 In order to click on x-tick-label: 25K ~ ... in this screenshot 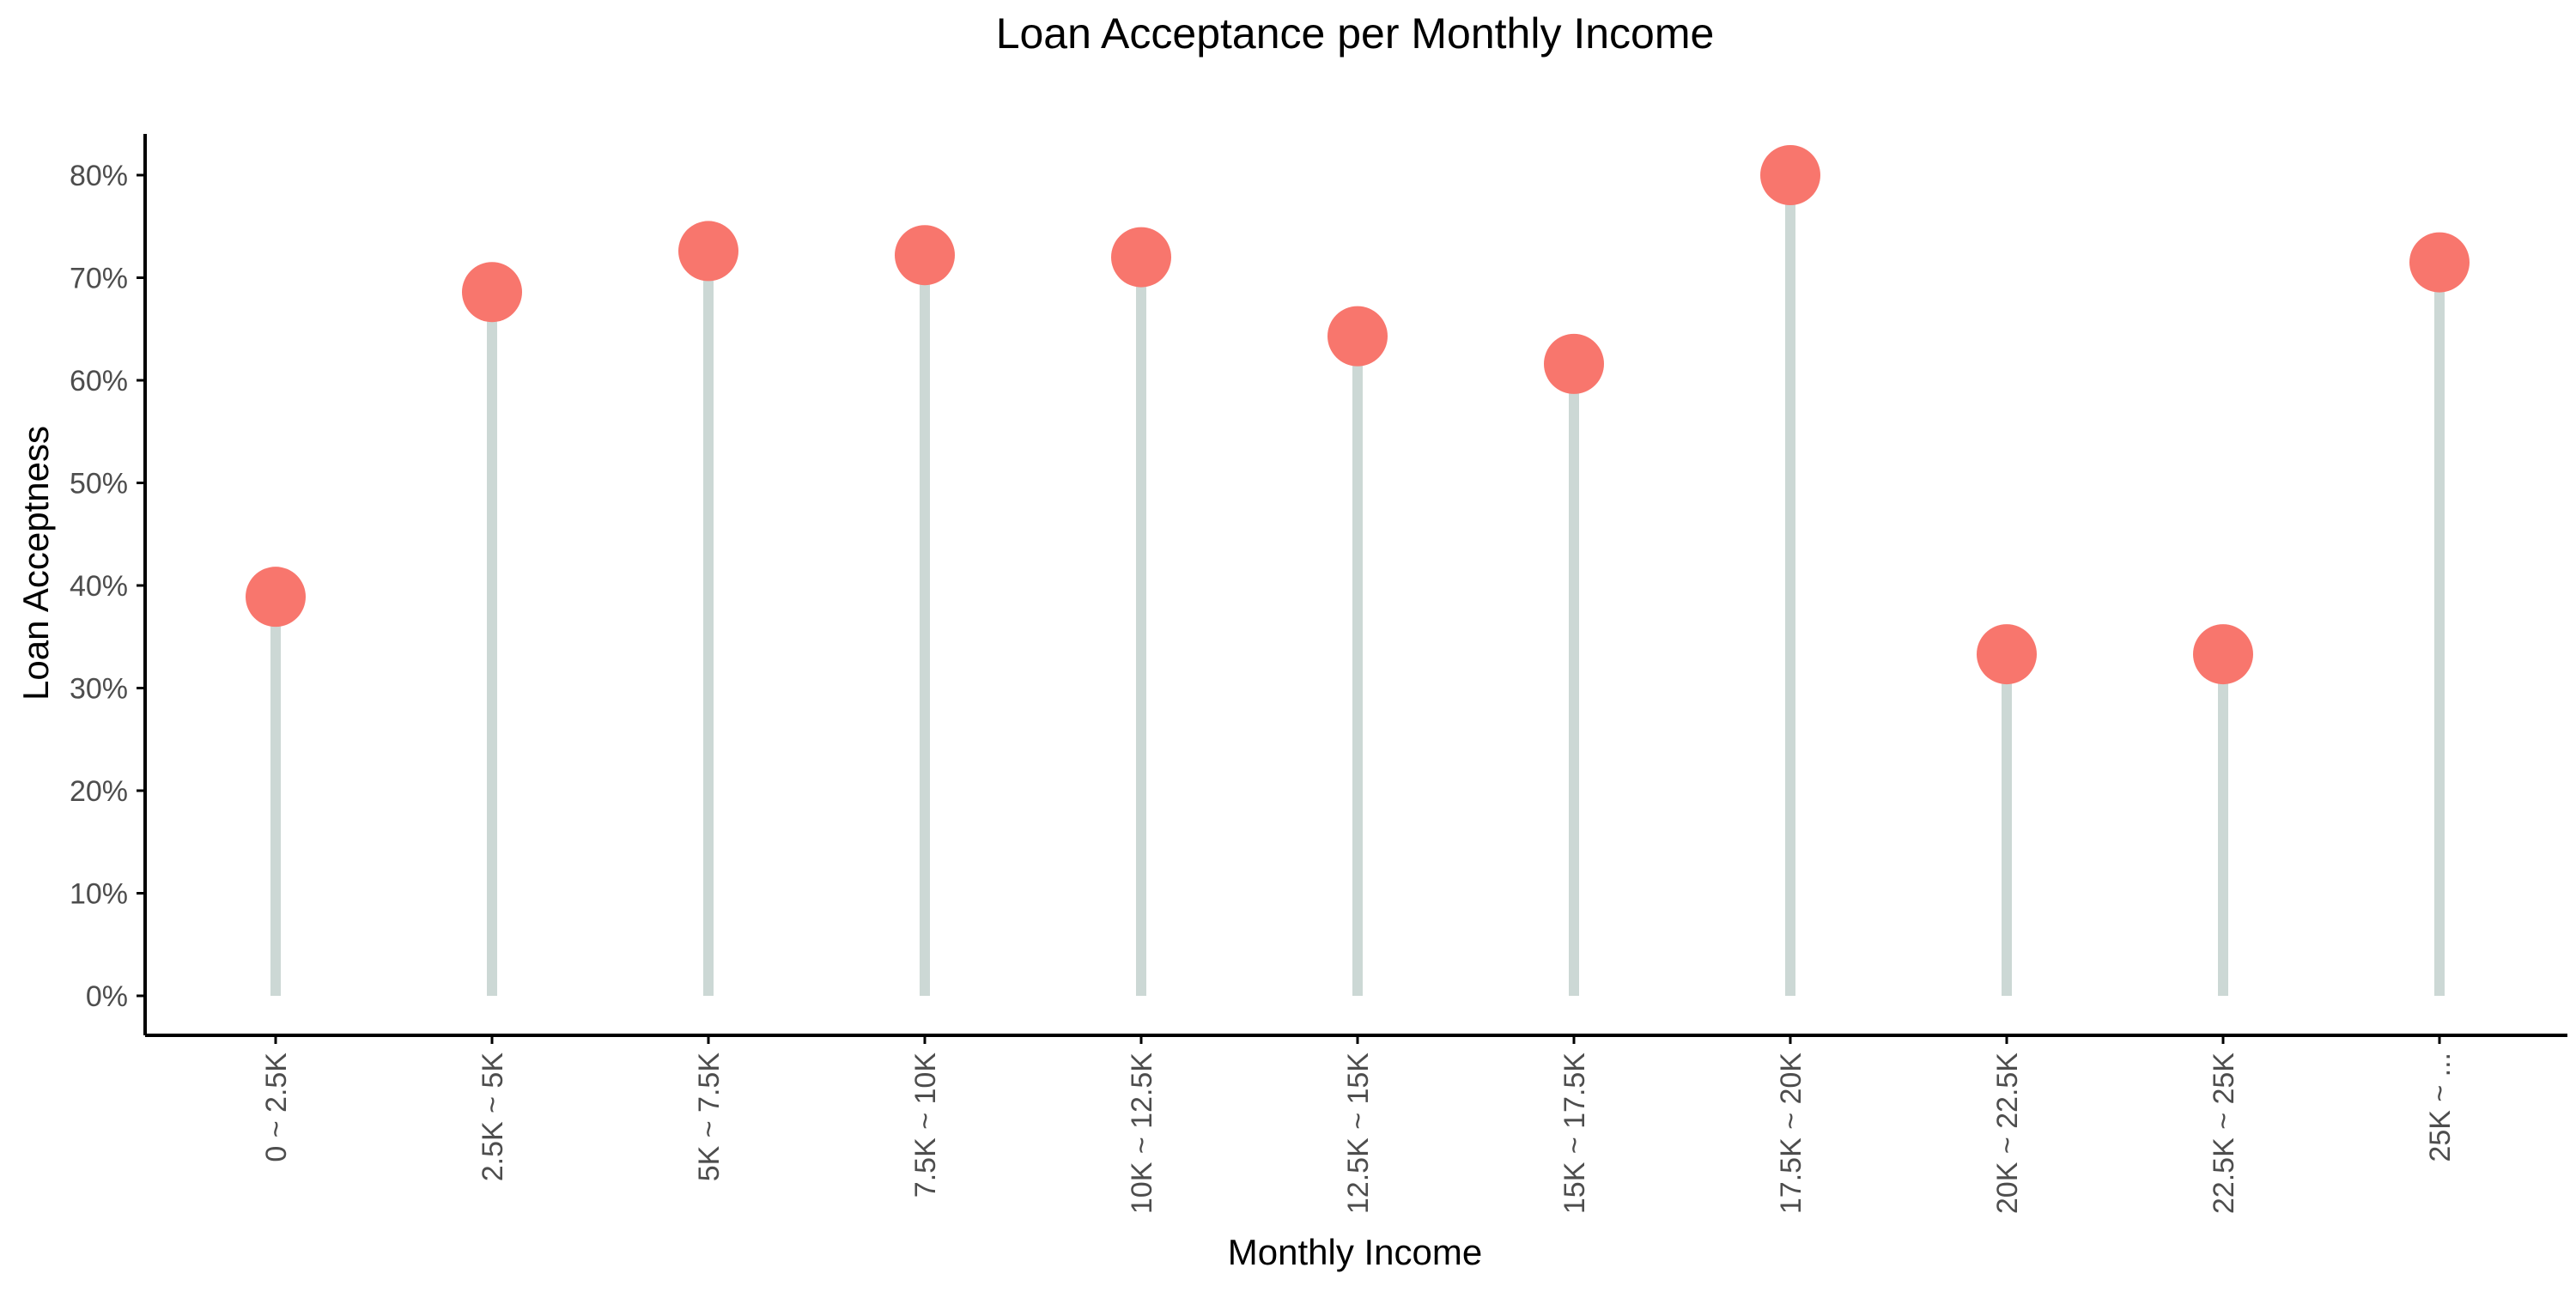, I will do `click(2441, 1107)`.